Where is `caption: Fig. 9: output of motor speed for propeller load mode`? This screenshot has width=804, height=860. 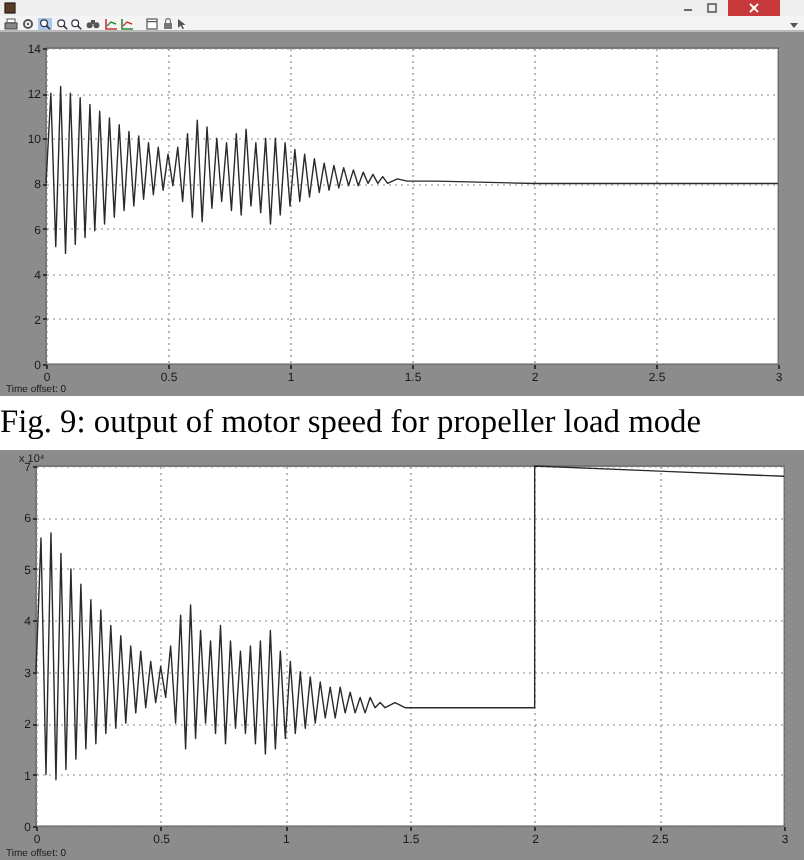
caption: Fig. 9: output of motor speed for propeller load mode is located at coordinates (352, 422).